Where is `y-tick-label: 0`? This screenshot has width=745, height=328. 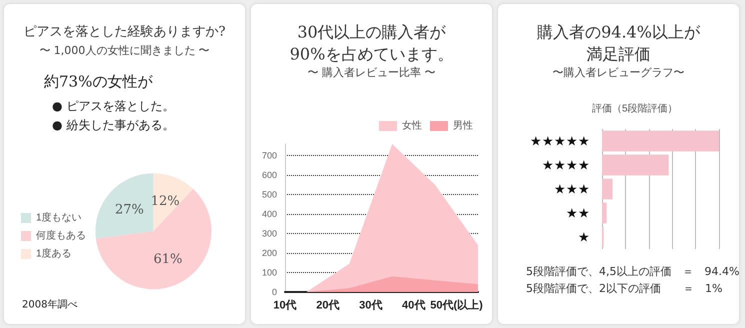
y-tick-label: 0 is located at coordinates (274, 292).